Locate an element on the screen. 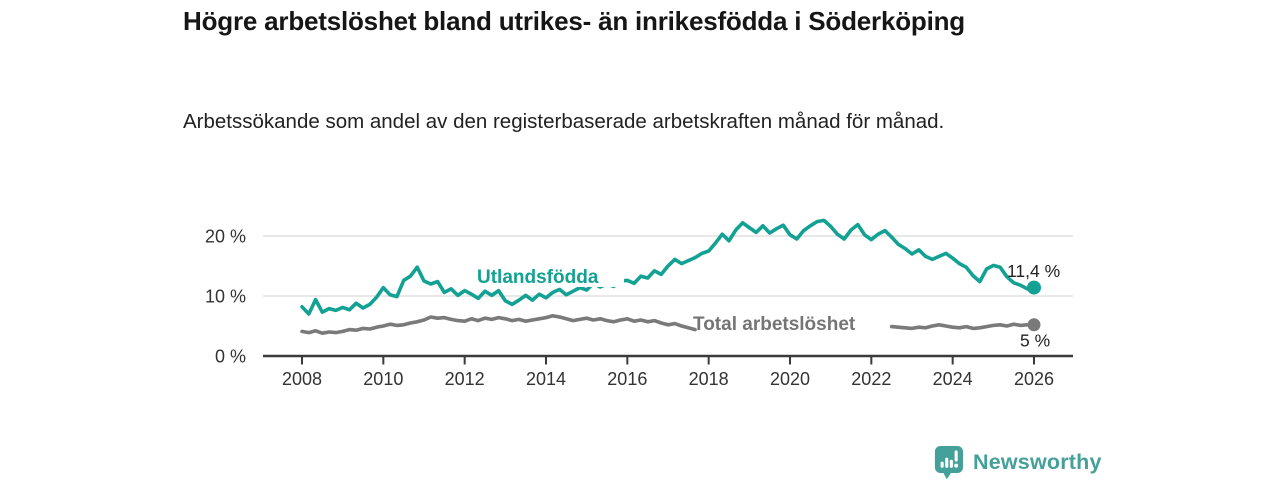  y-tick-label: 20 % is located at coordinates (225, 237).